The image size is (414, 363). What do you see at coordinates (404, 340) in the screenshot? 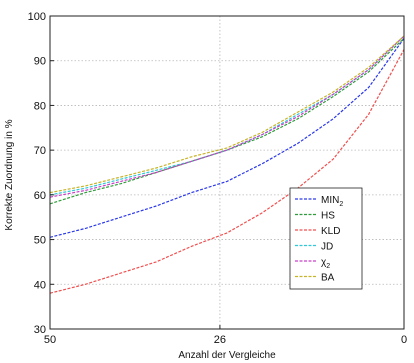
I see `x-tick-label: 0` at bounding box center [404, 340].